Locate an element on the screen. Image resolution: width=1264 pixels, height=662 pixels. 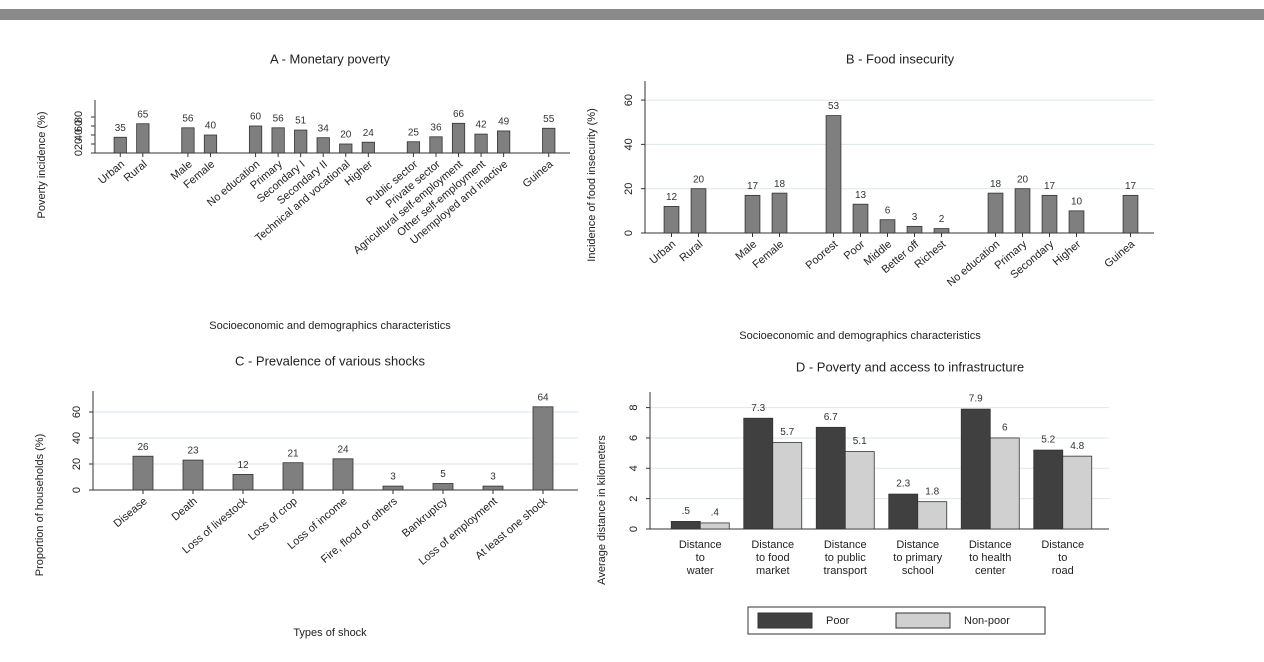
value-label: 5.2 is located at coordinates (1048, 440).